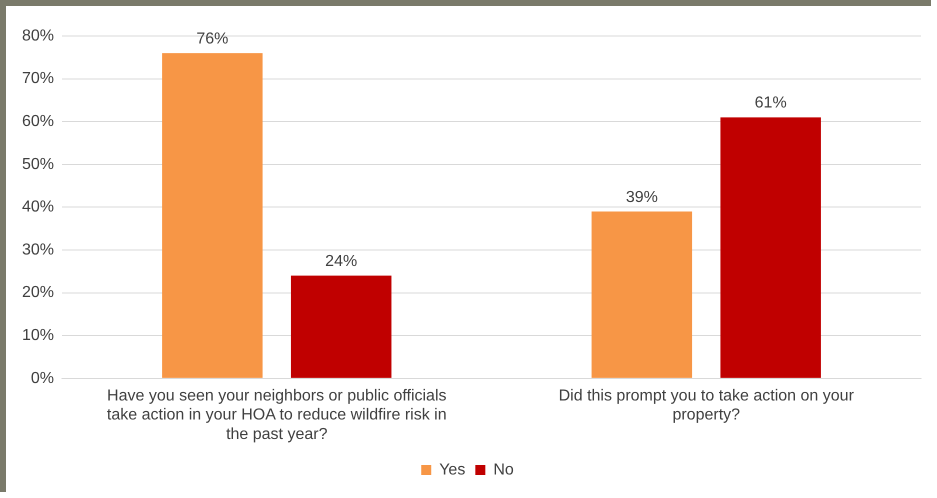 The height and width of the screenshot is (498, 937). What do you see at coordinates (642, 197) in the screenshot?
I see `data-label: 39%` at bounding box center [642, 197].